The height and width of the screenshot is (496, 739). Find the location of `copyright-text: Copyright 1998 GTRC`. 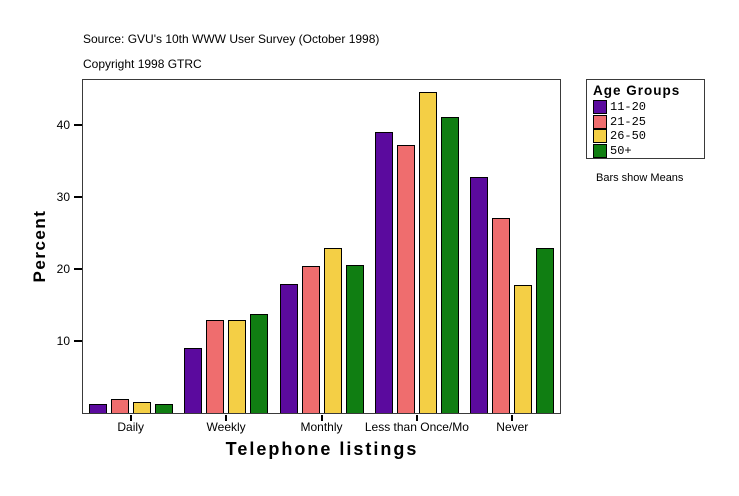

copyright-text: Copyright 1998 GTRC is located at coordinates (142, 64).